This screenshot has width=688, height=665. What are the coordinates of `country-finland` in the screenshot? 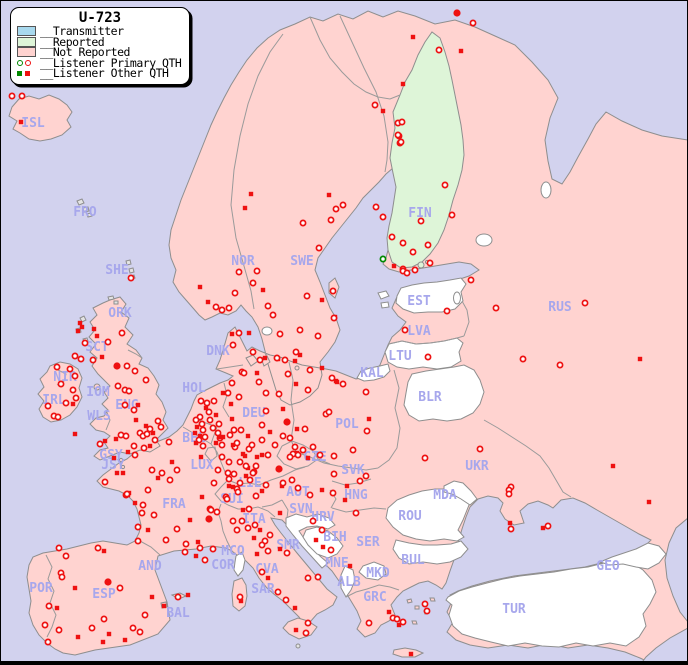 It's located at (425, 150).